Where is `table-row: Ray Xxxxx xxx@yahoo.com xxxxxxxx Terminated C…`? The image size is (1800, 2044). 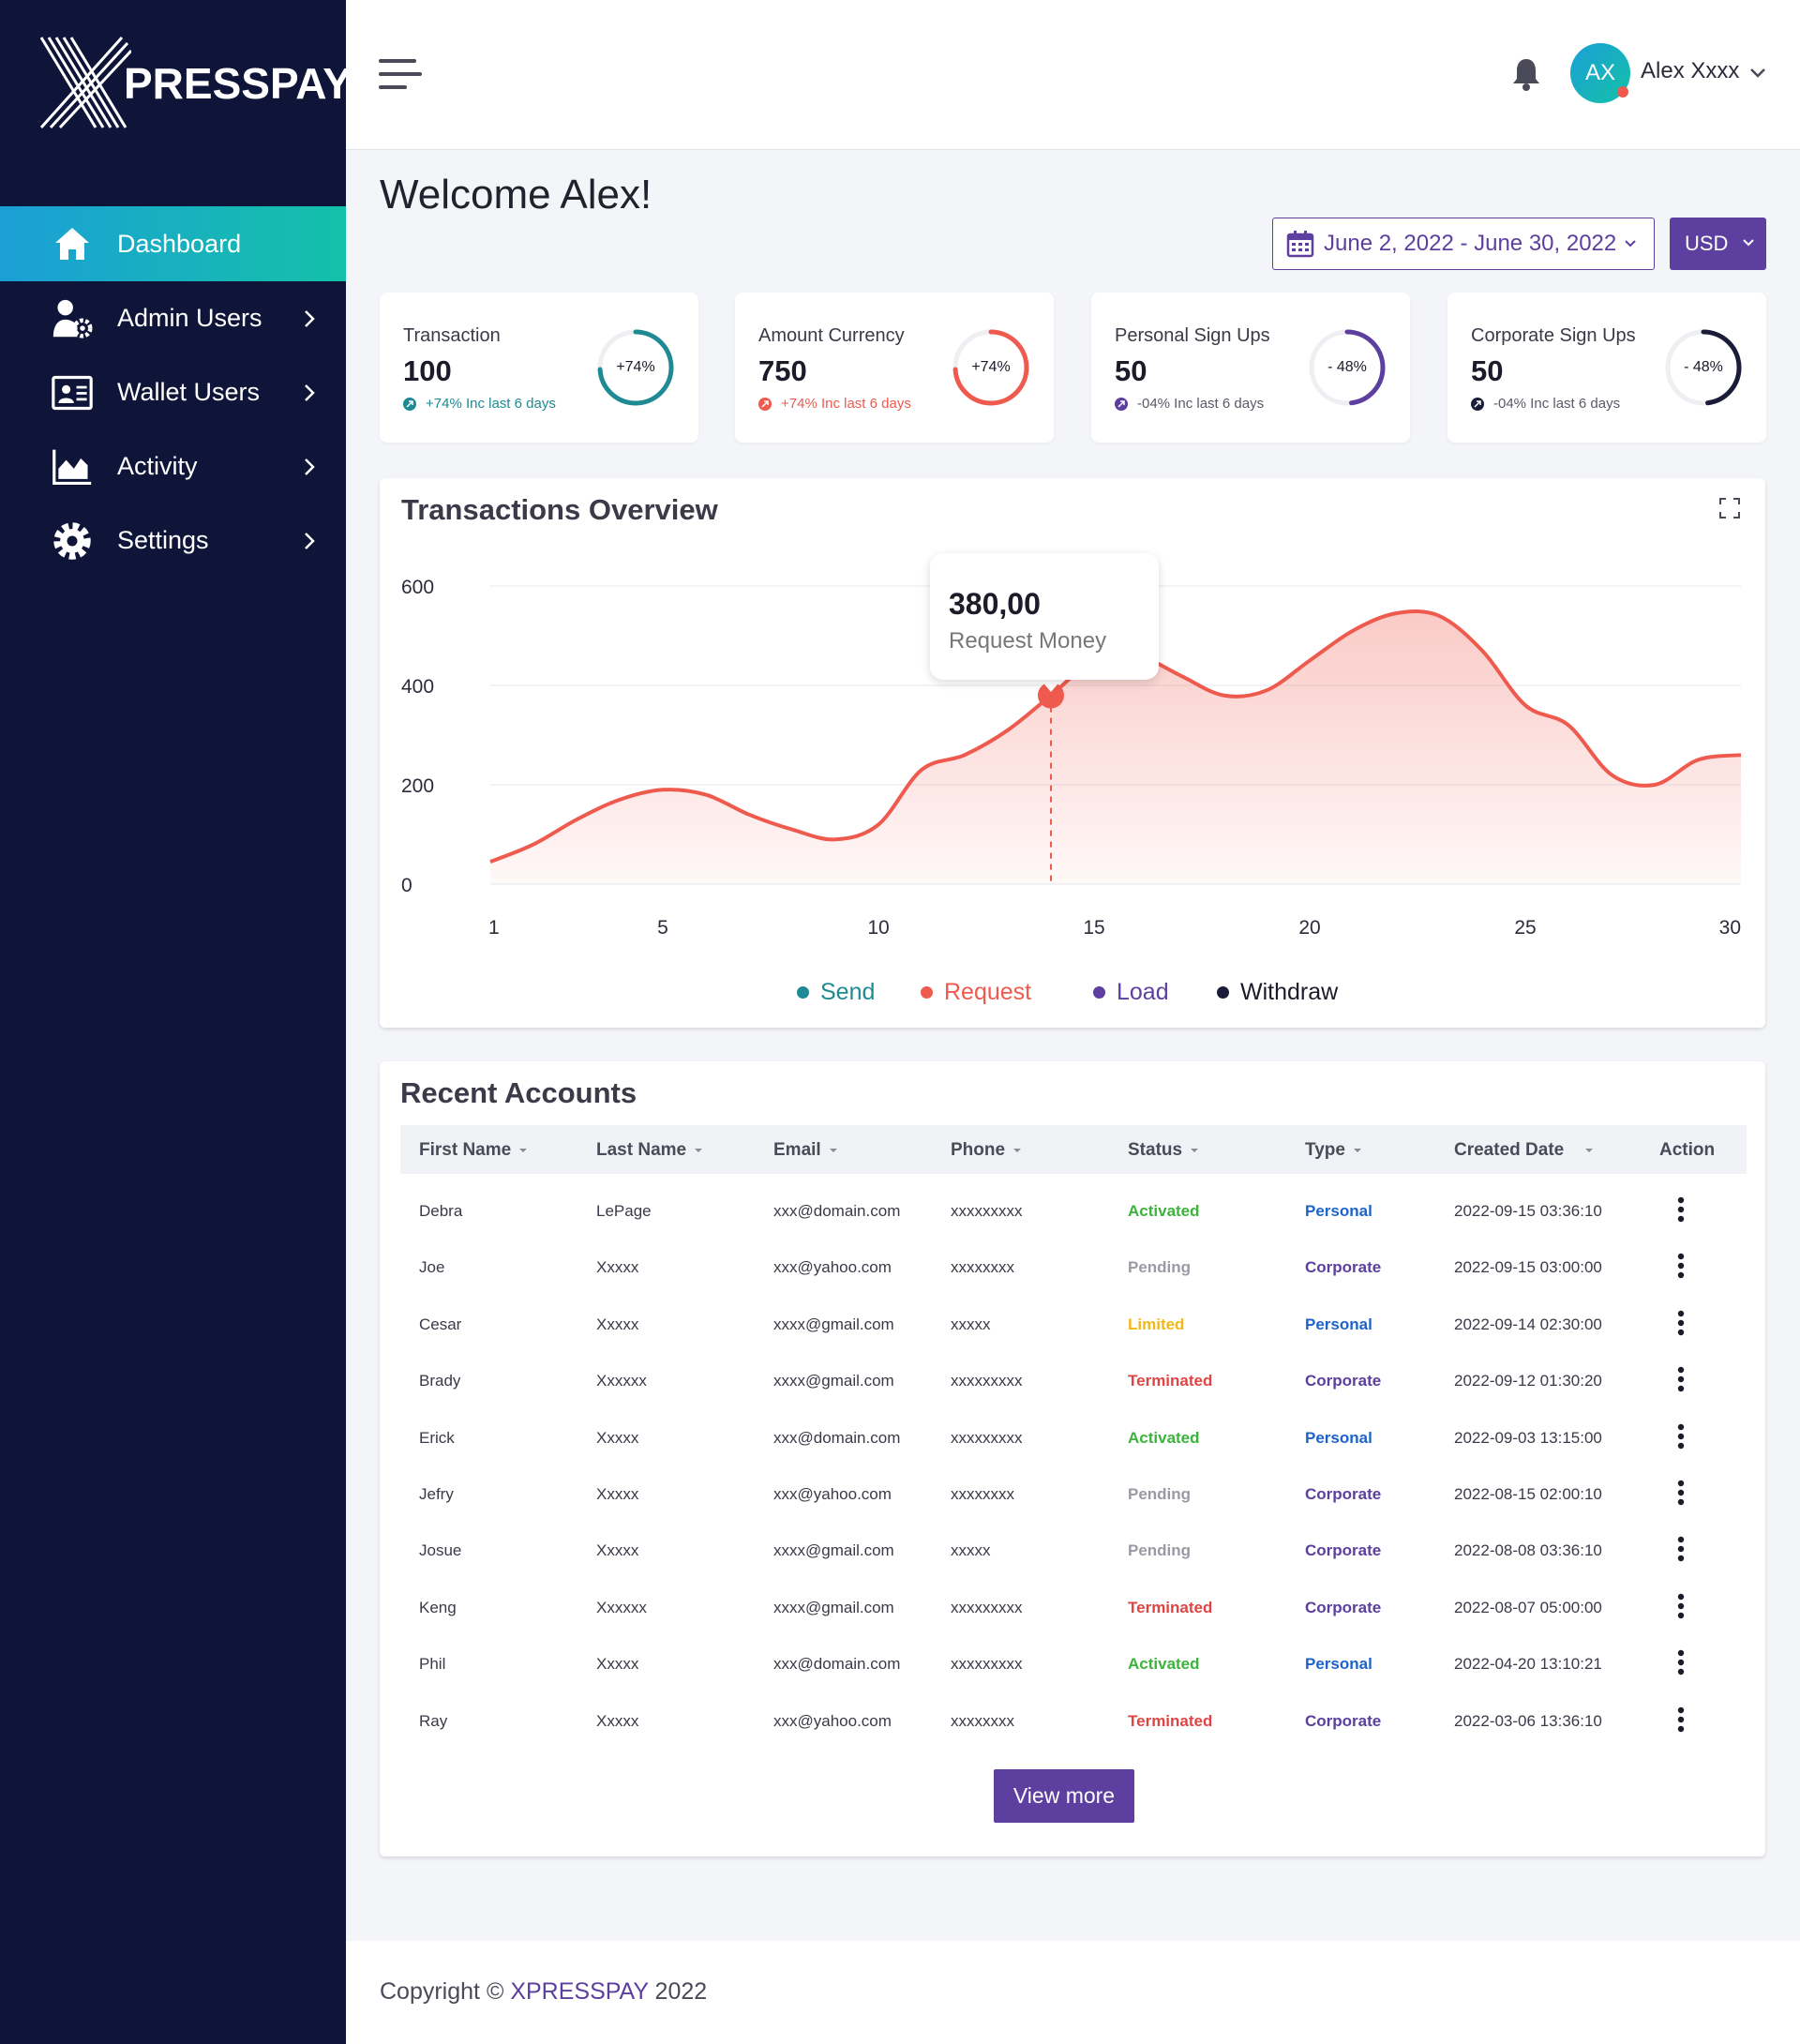 table-row: Ray Xxxxx xxx@yahoo.com xxxxxxxx Terminated C… is located at coordinates (1073, 1722).